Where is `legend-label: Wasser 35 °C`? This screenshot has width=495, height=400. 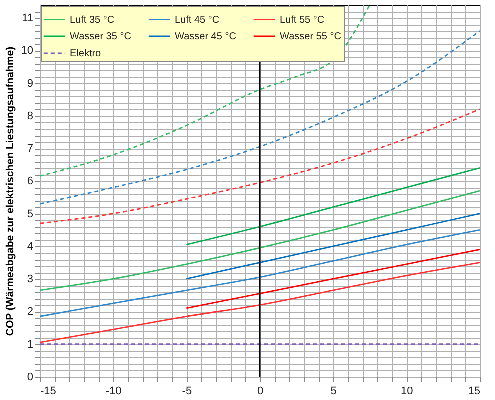 legend-label: Wasser 35 °C is located at coordinates (101, 37).